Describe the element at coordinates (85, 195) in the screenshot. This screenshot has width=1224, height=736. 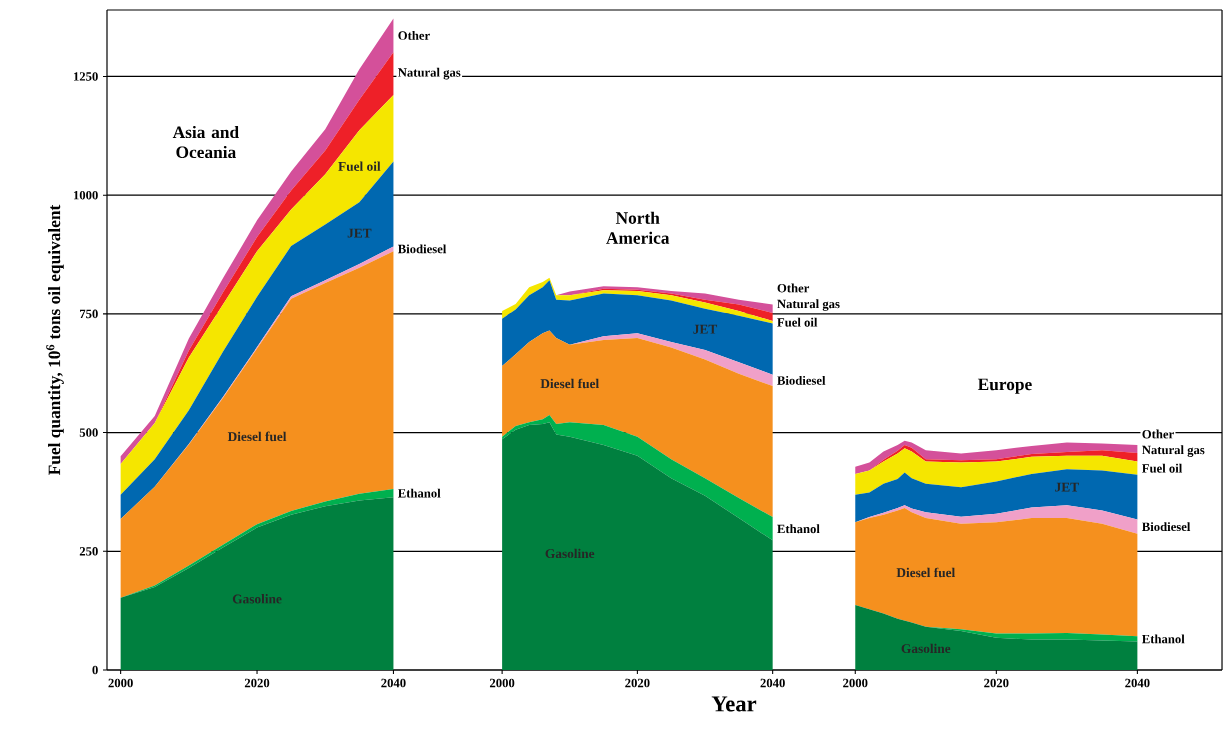
I see `y-tick-label: 1000` at that location.